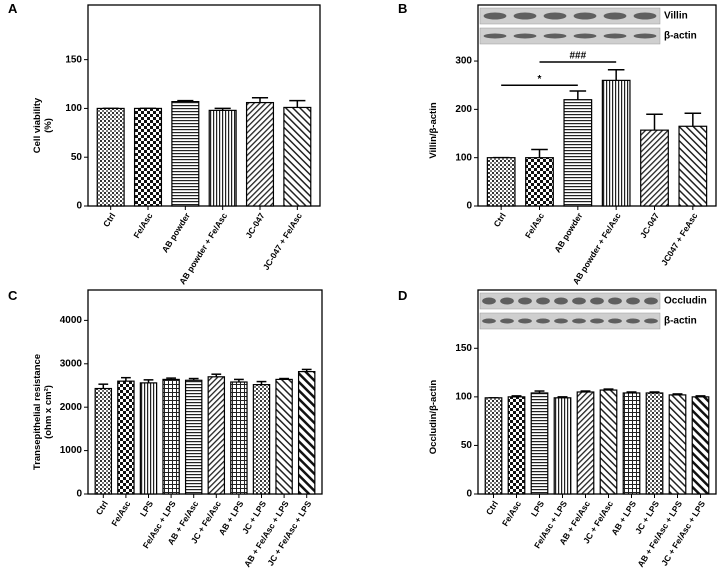 This screenshot has width=727, height=574. I want to click on panel-label: D, so click(402, 295).